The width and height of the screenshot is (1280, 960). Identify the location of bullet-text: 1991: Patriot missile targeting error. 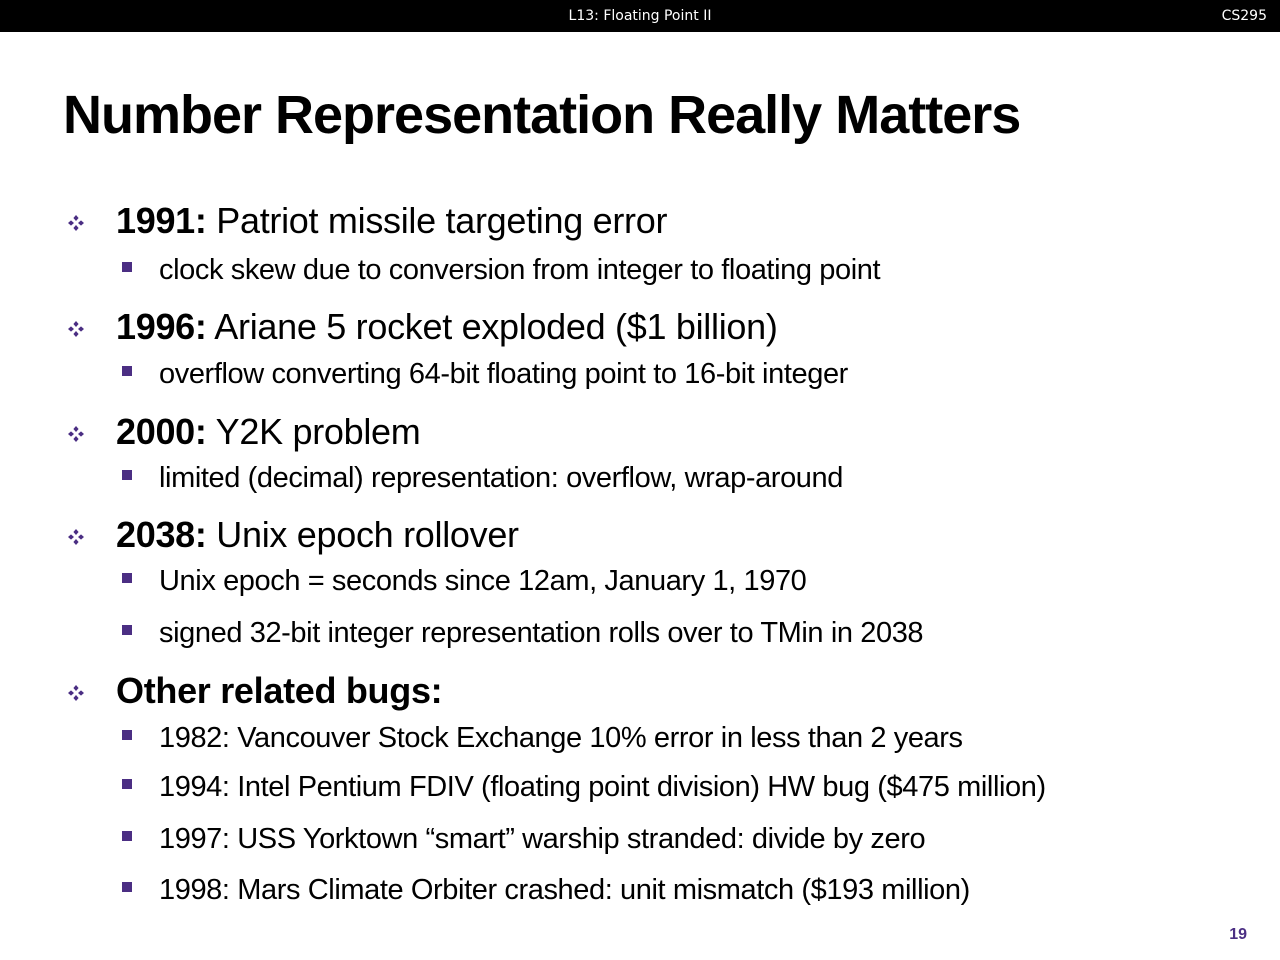
(391, 221).